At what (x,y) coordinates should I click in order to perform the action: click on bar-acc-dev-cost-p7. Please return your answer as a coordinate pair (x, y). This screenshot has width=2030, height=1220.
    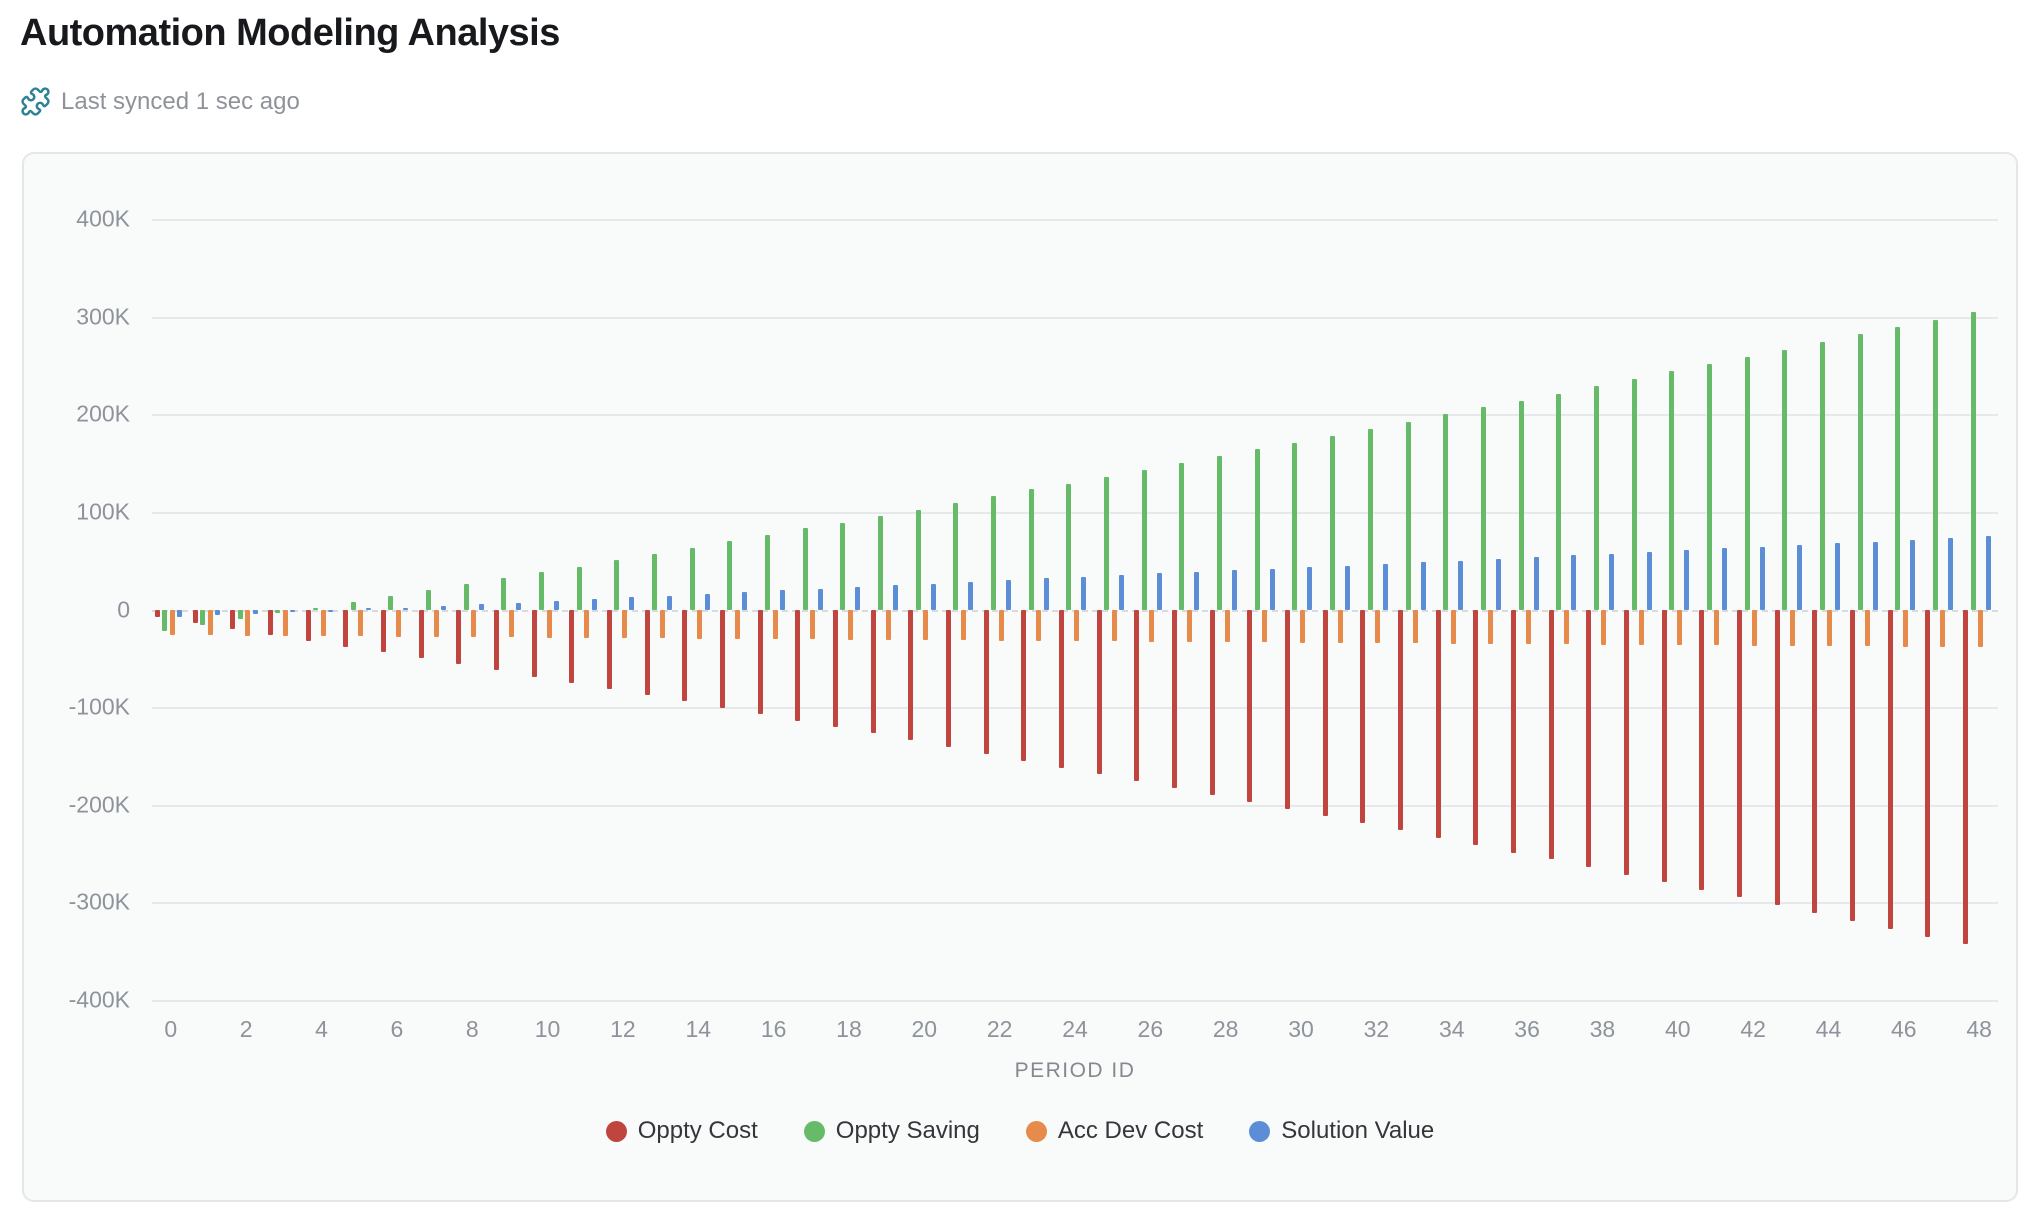
    Looking at the image, I should click on (436, 623).